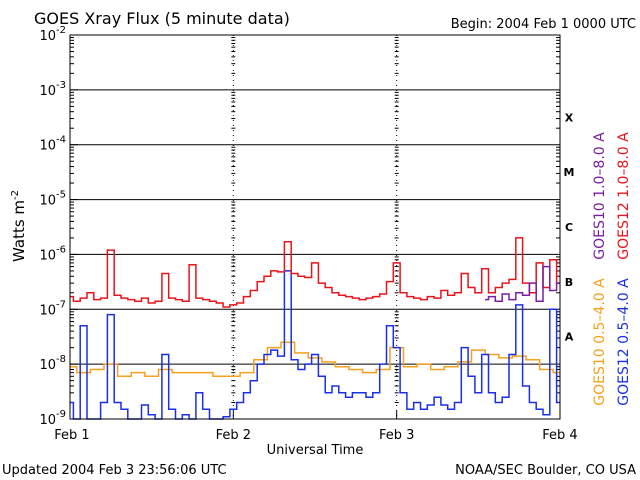  What do you see at coordinates (61, 249) in the screenshot?
I see `y-tick-exponent: -6` at bounding box center [61, 249].